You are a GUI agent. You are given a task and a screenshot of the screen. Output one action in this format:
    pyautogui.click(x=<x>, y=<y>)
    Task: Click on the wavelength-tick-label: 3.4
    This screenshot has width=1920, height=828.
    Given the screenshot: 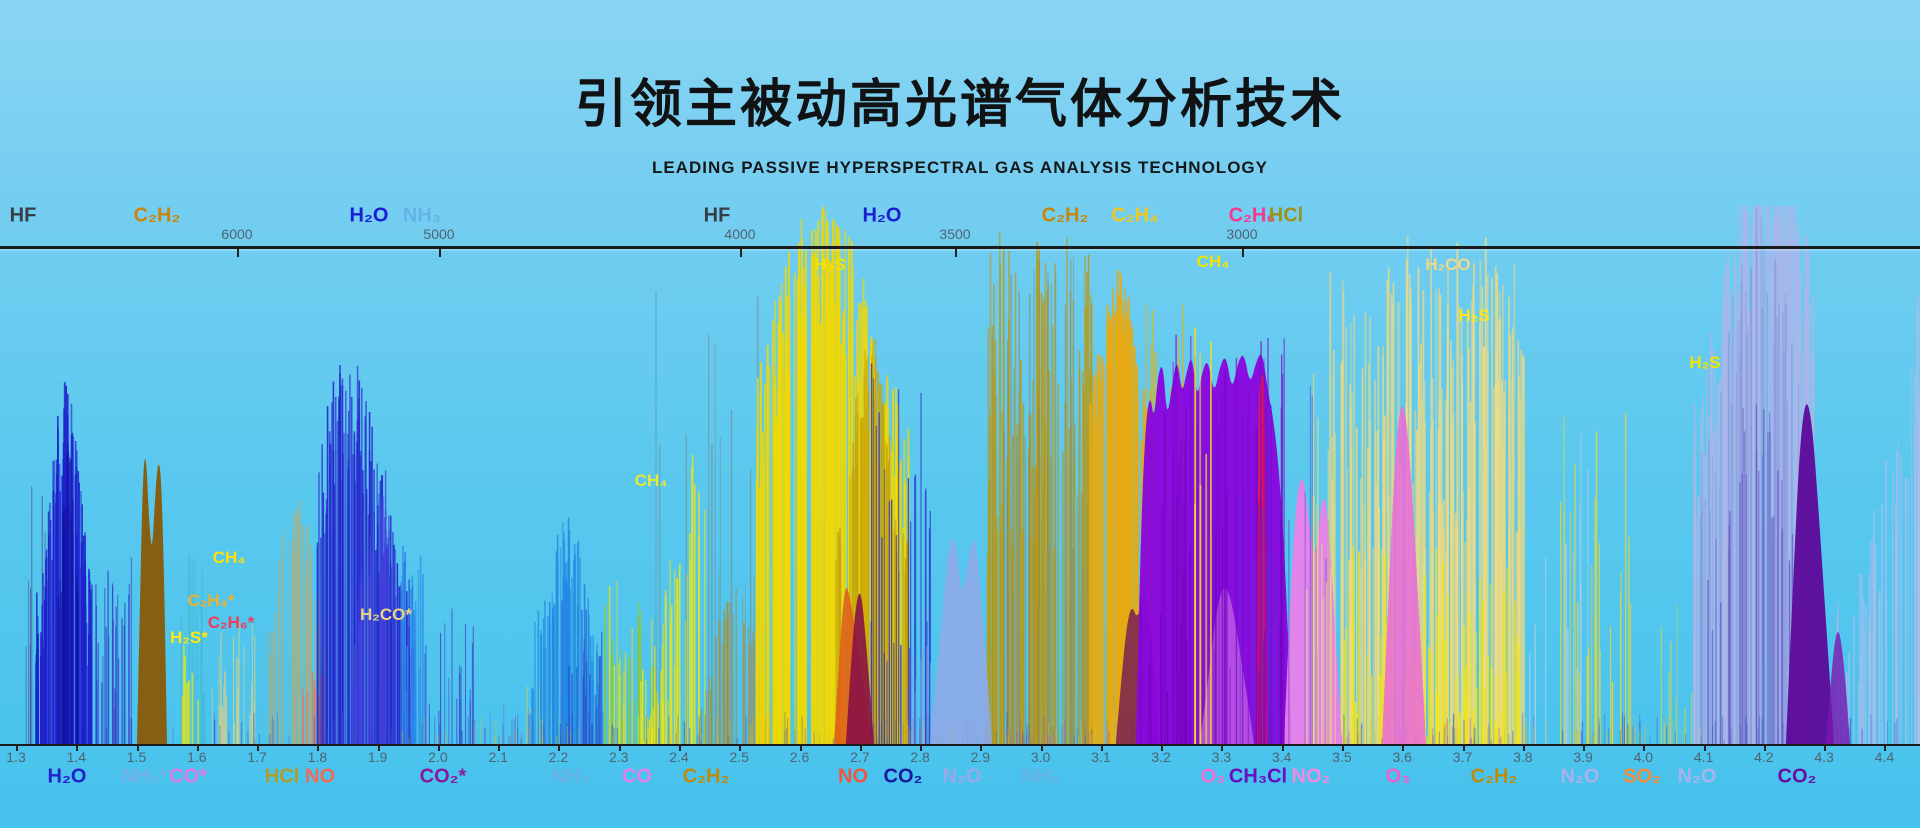 What is the action you would take?
    pyautogui.click(x=1281, y=757)
    